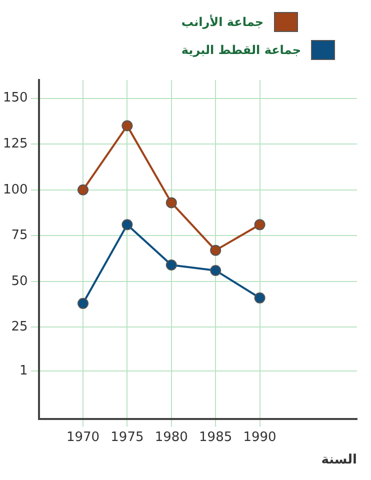 The width and height of the screenshot is (371, 480). I want to click on y-tick-label: 1, so click(24, 371).